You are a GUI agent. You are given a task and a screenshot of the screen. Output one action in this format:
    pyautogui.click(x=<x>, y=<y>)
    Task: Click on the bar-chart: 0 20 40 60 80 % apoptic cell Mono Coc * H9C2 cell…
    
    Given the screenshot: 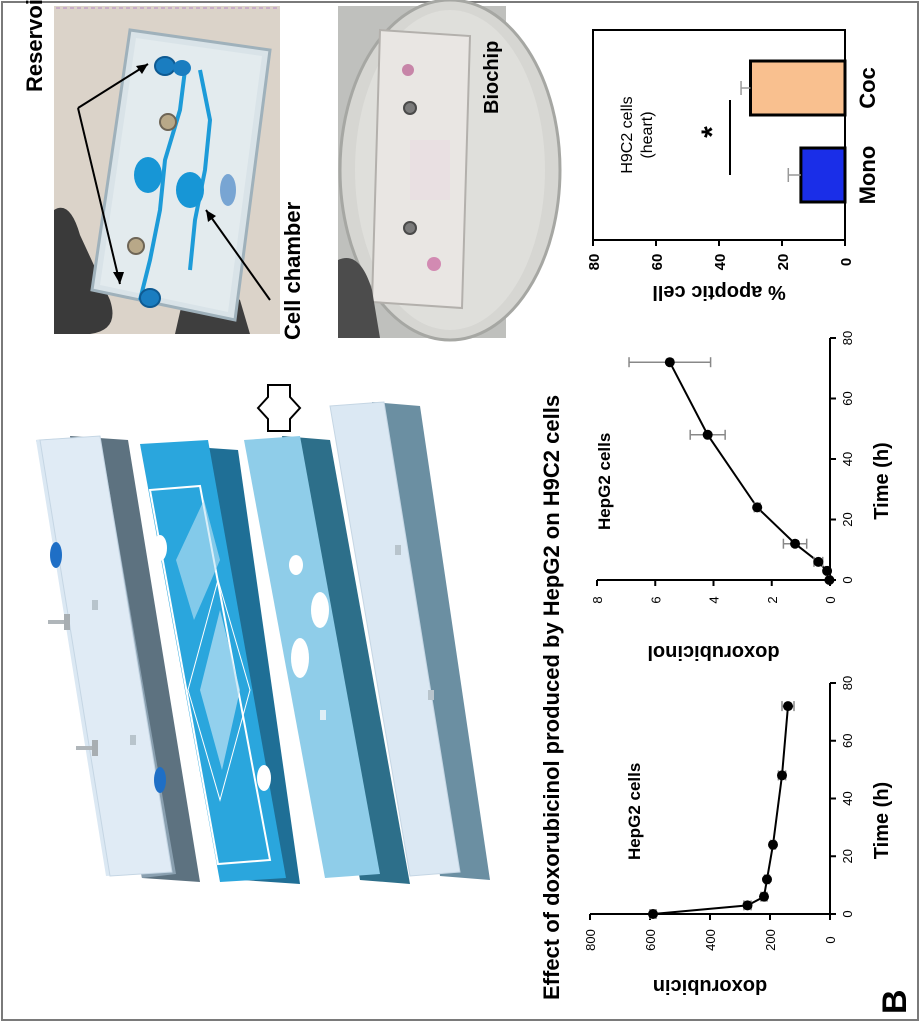 What is the action you would take?
    pyautogui.click(x=733, y=166)
    